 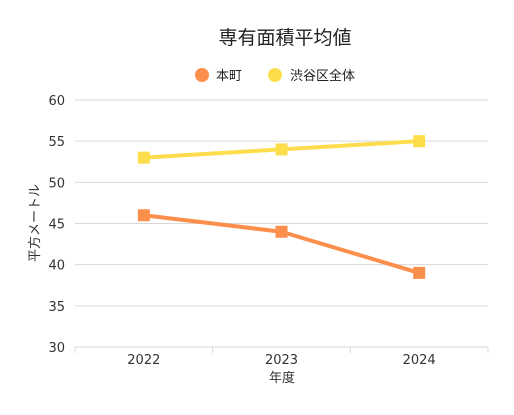 What do you see at coordinates (229, 76) in the screenshot?
I see `legend-label-series-1: 本町` at bounding box center [229, 76].